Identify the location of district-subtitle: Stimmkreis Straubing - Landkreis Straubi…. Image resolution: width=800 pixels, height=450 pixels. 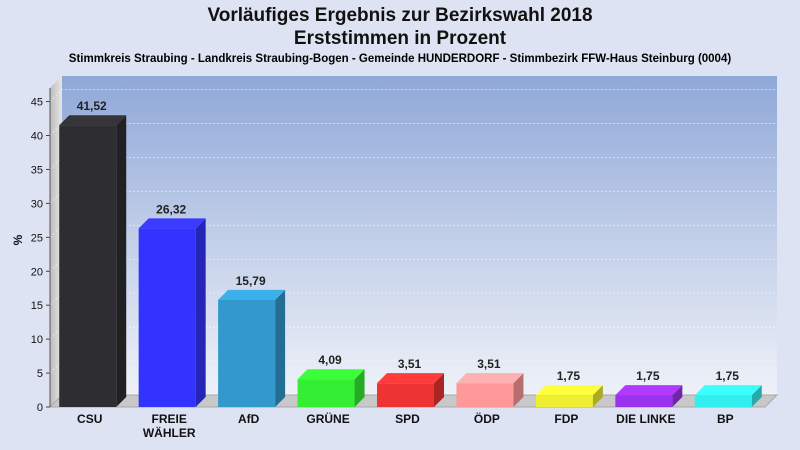
(400, 59).